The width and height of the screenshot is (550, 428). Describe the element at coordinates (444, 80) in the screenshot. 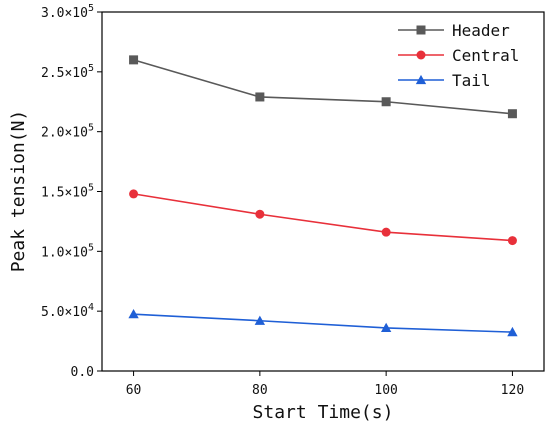

I see `legend-item-tail: Tail` at that location.